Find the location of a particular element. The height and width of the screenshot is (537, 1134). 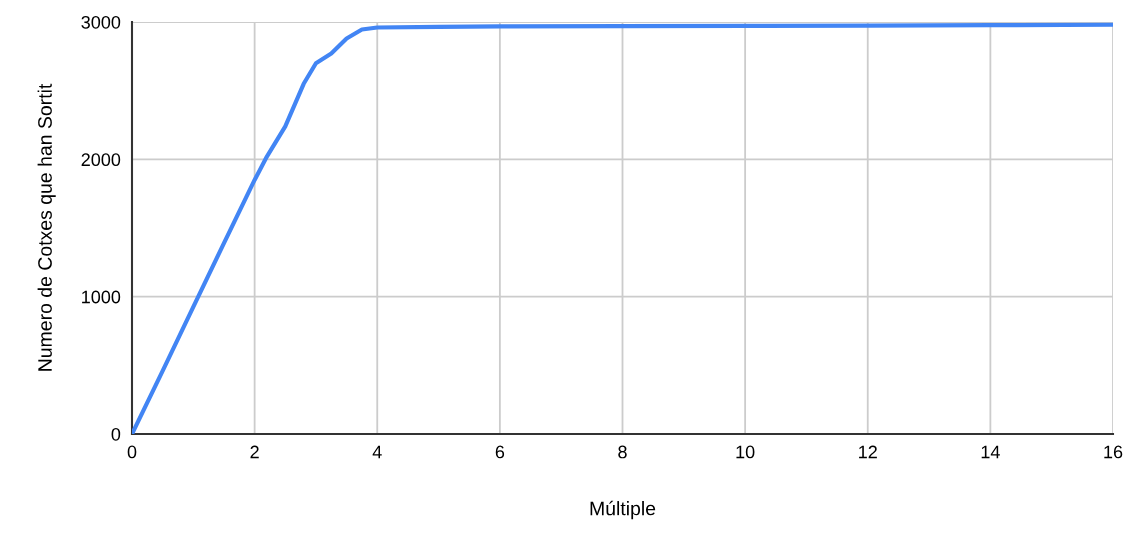

y-tick-label: 3000 is located at coordinates (101, 22).